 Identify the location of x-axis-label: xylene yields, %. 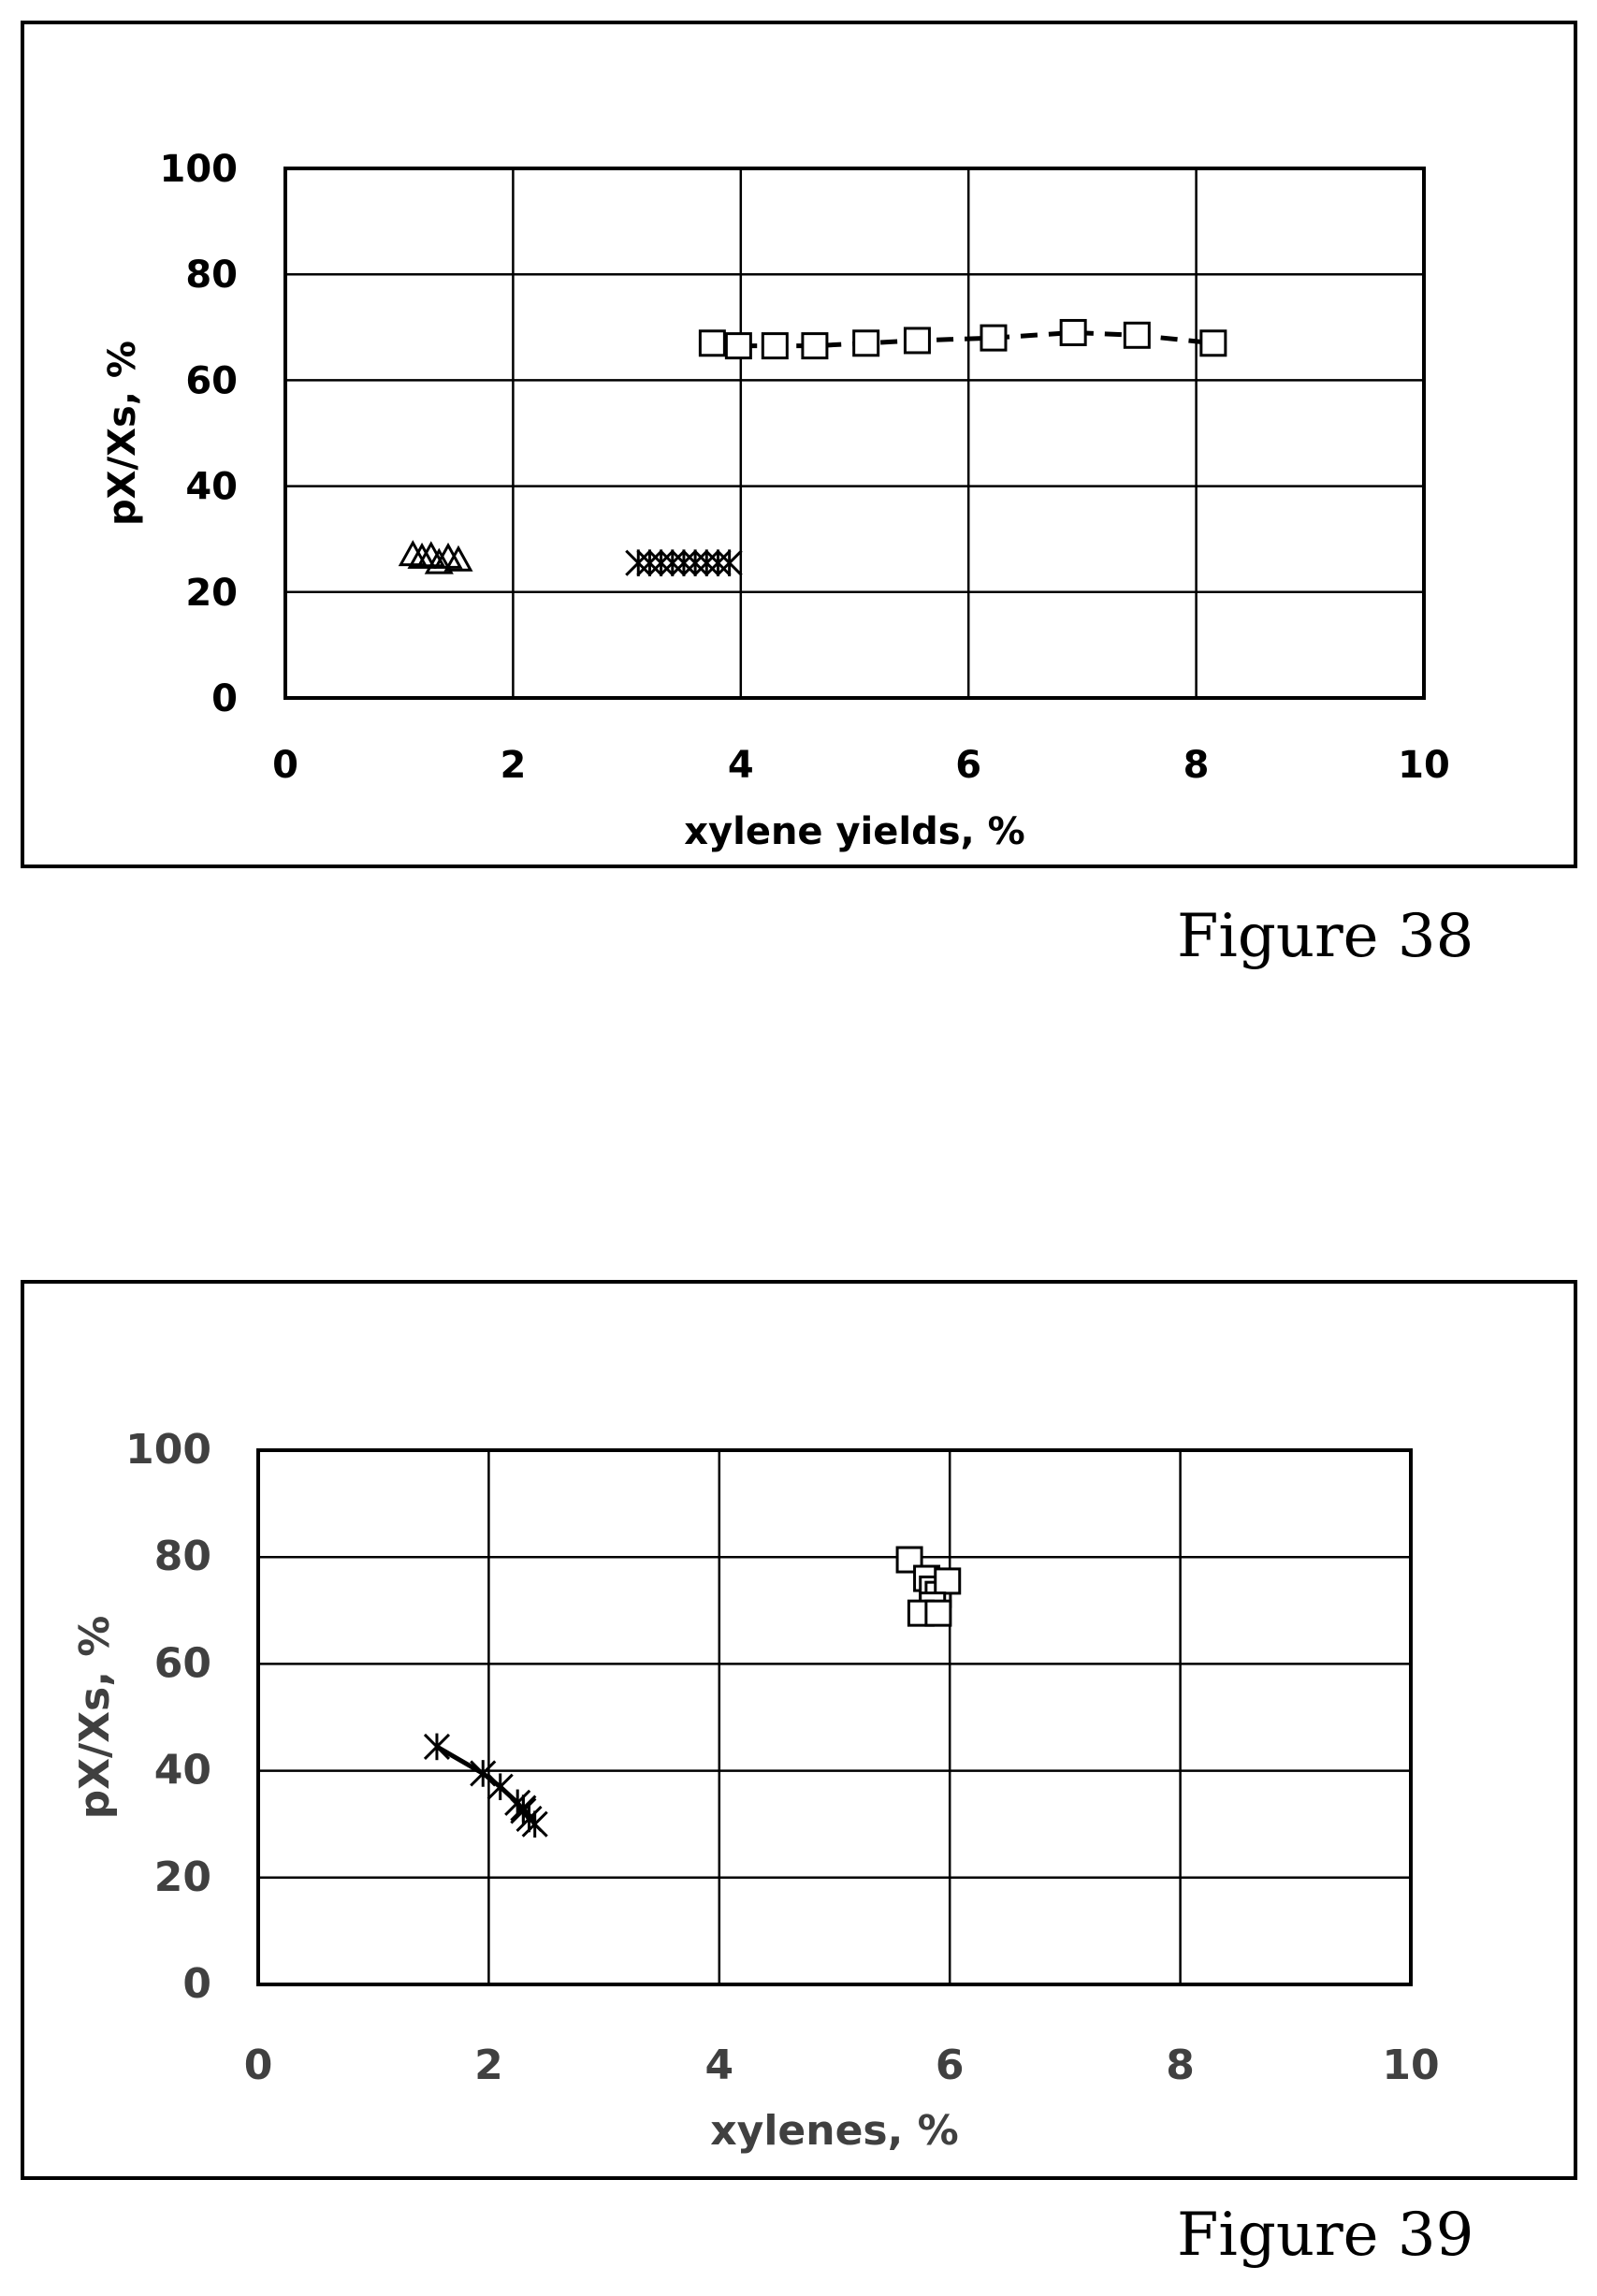
(854, 831).